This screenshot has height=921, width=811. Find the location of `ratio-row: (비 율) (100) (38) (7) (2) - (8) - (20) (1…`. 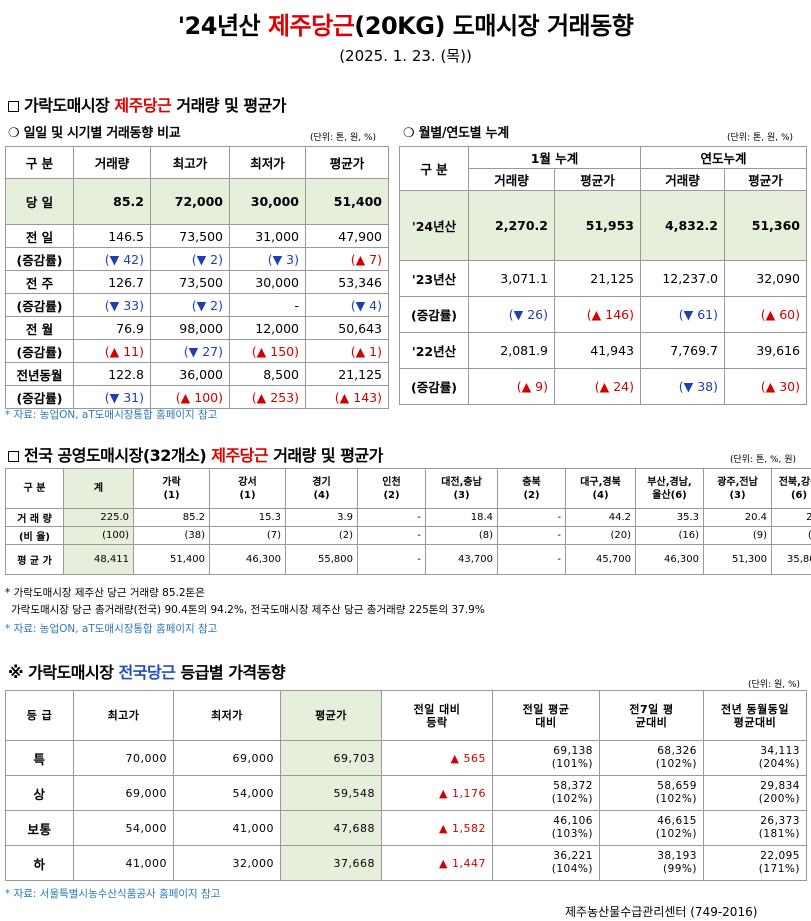

ratio-row: (비 율) (100) (38) (7) (2) - (8) - (20) (1… is located at coordinates (408, 535).